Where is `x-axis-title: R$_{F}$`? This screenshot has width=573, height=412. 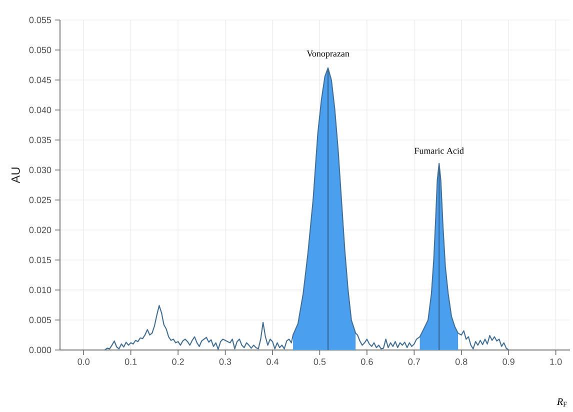 x-axis-title: R$_{F}$ is located at coordinates (561, 402).